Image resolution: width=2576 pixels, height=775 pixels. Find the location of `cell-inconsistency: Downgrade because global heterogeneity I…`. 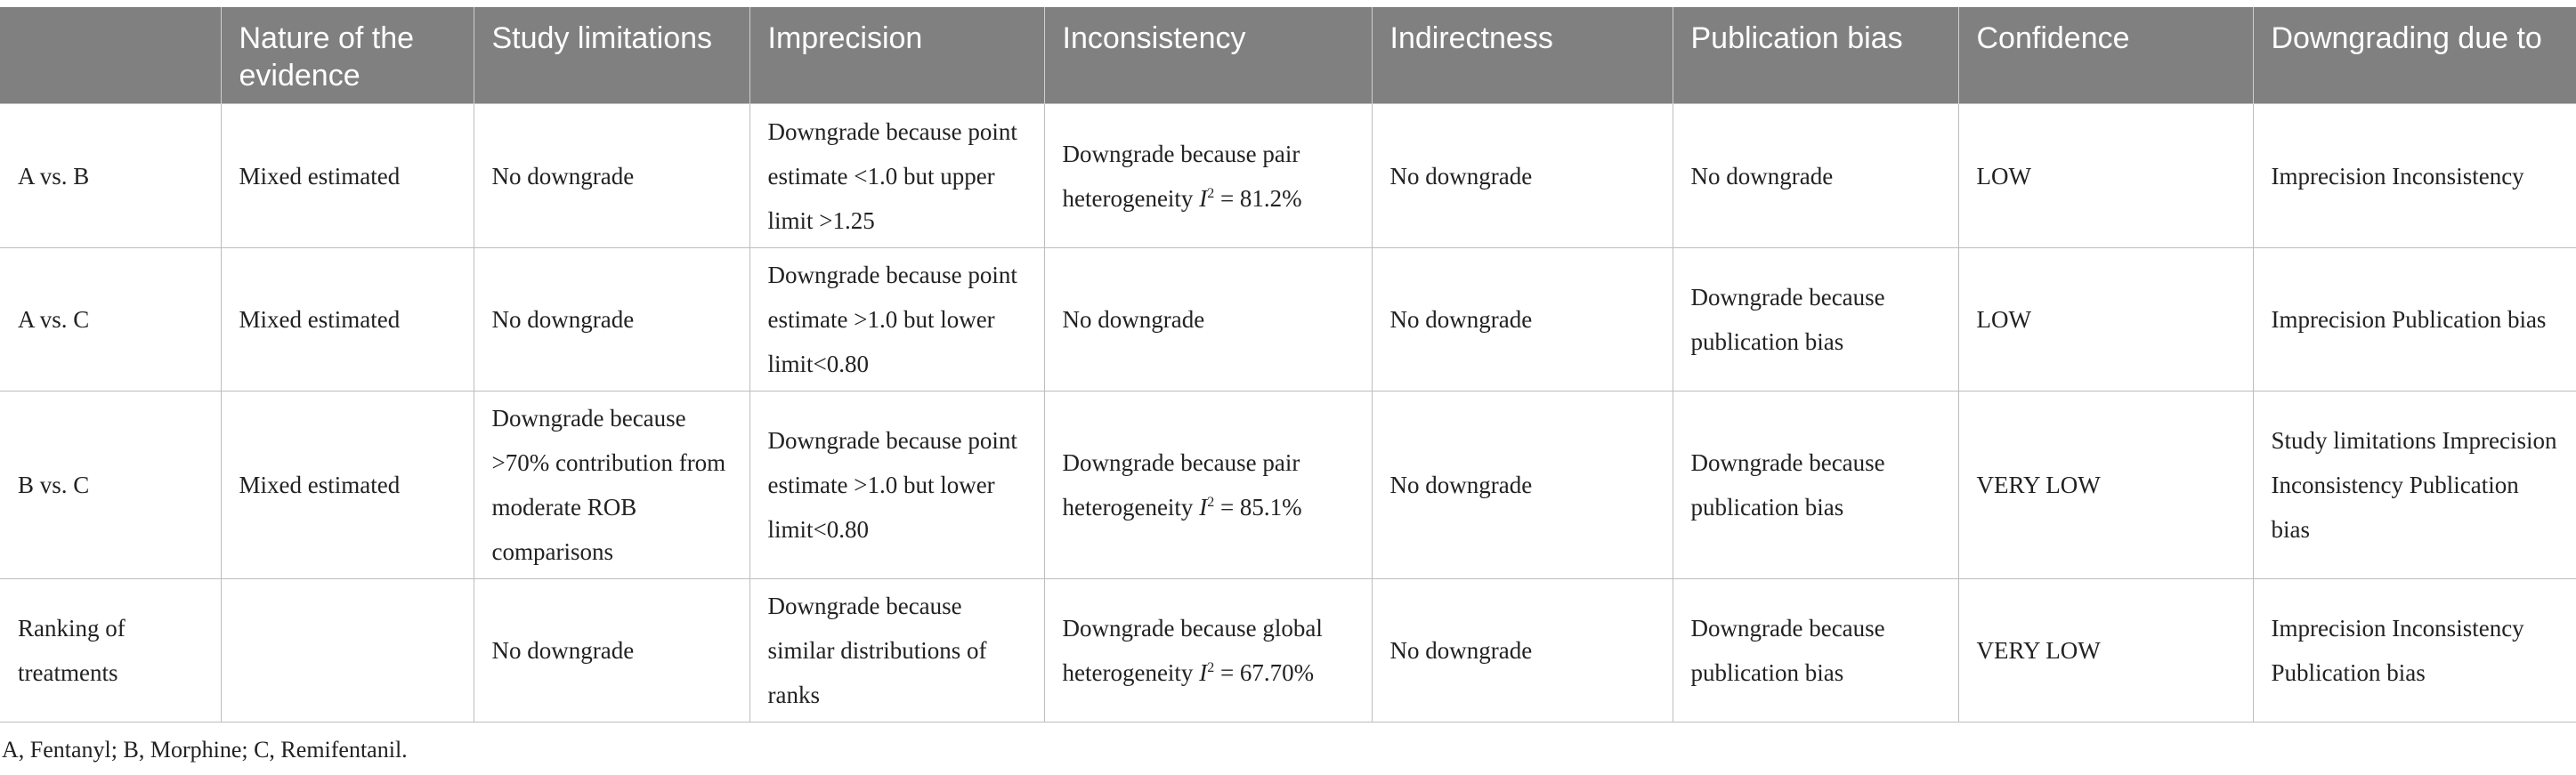

cell-inconsistency: Downgrade because global heterogeneity I… is located at coordinates (1208, 650).